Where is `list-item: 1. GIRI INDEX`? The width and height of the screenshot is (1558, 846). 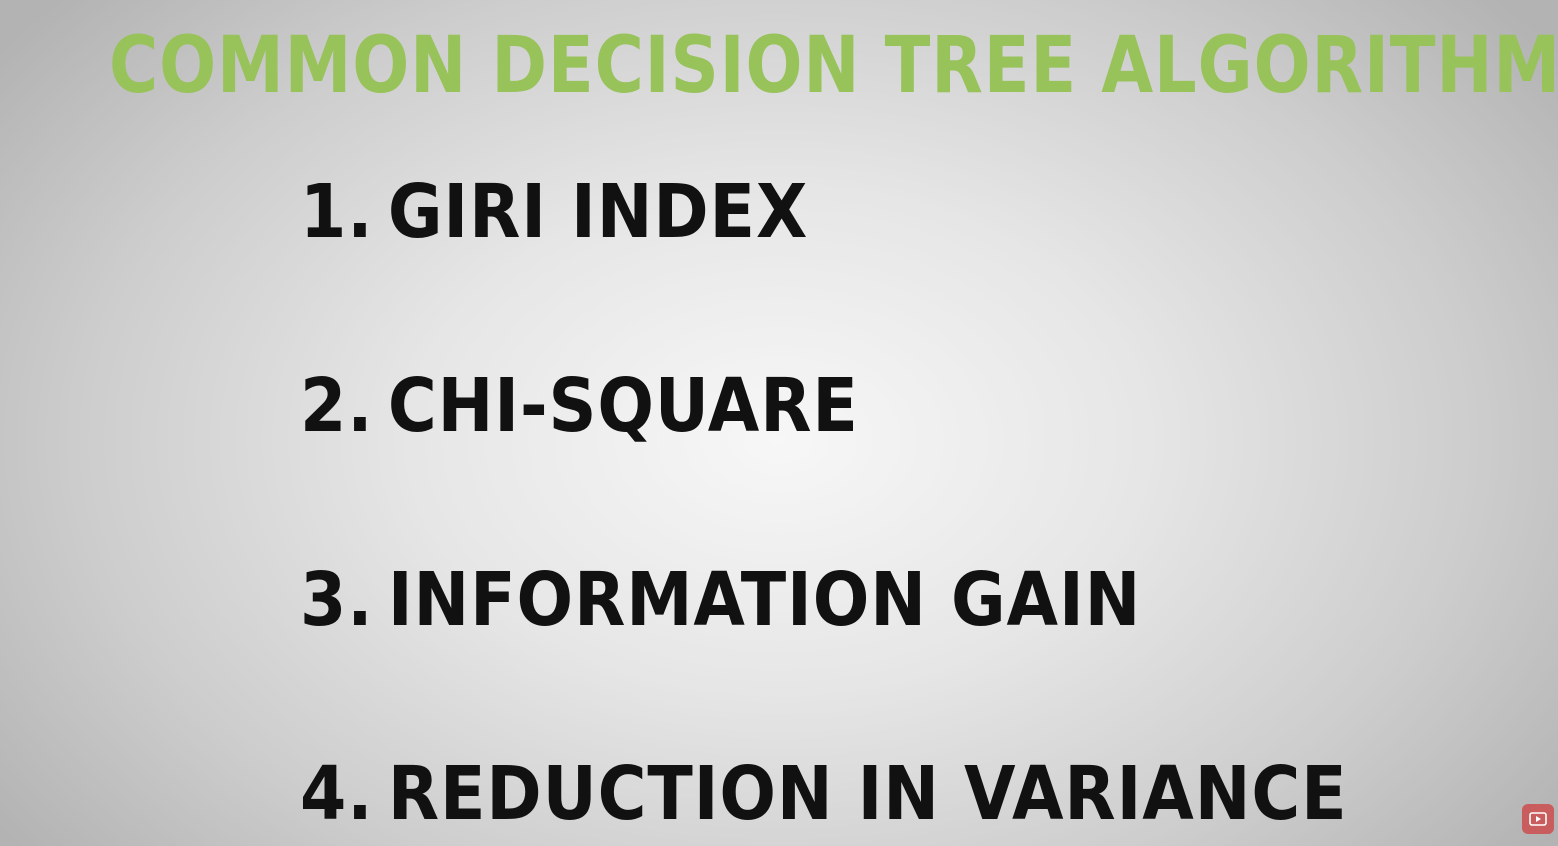
list-item: 1. GIRI INDEX is located at coordinates (554, 212).